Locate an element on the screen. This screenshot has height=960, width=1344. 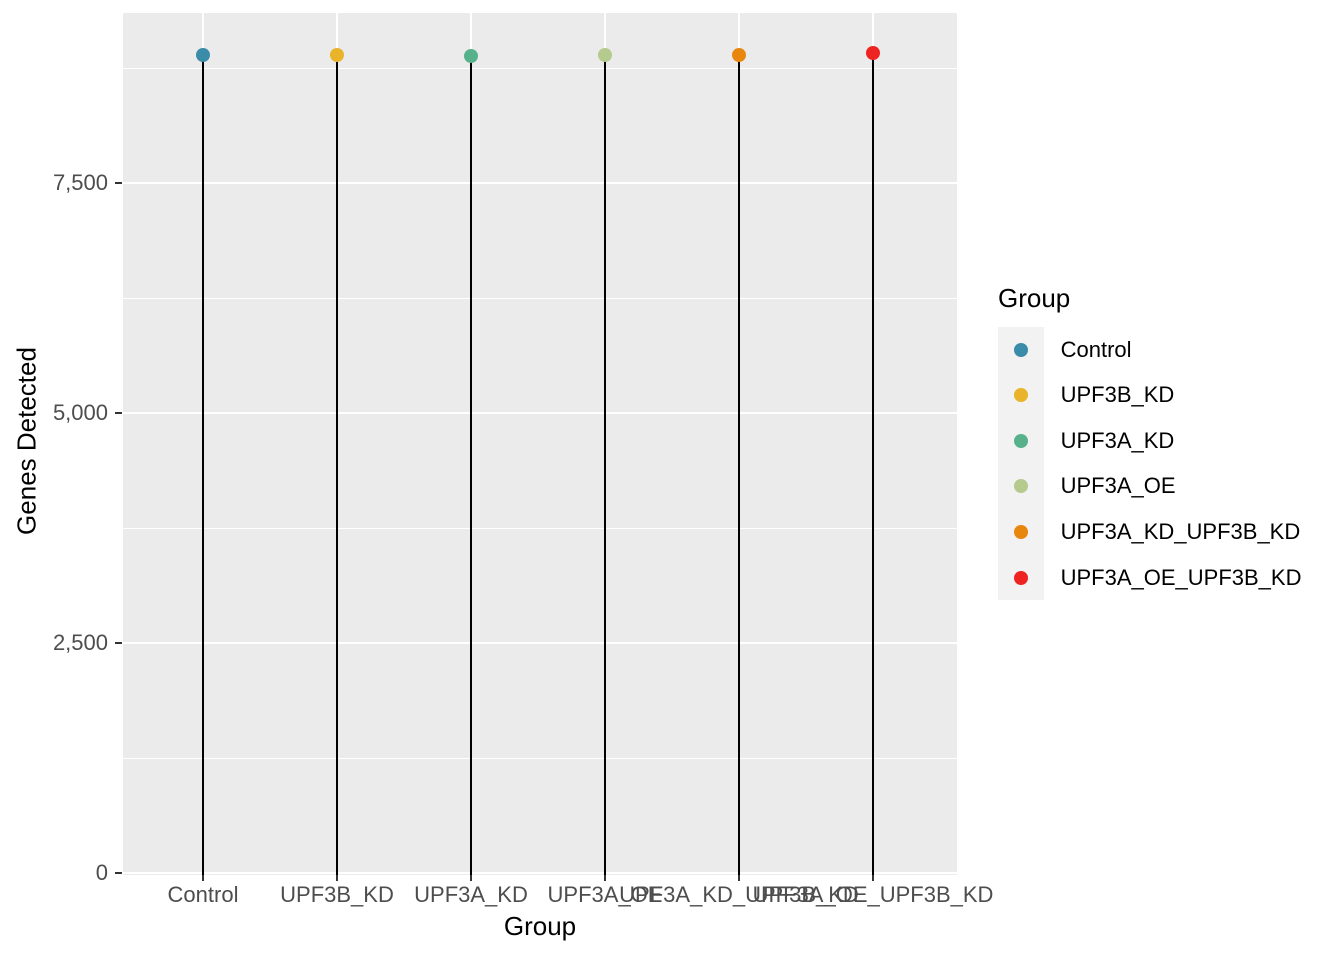
legend-item: UPF3B_KD is located at coordinates (1149, 395).